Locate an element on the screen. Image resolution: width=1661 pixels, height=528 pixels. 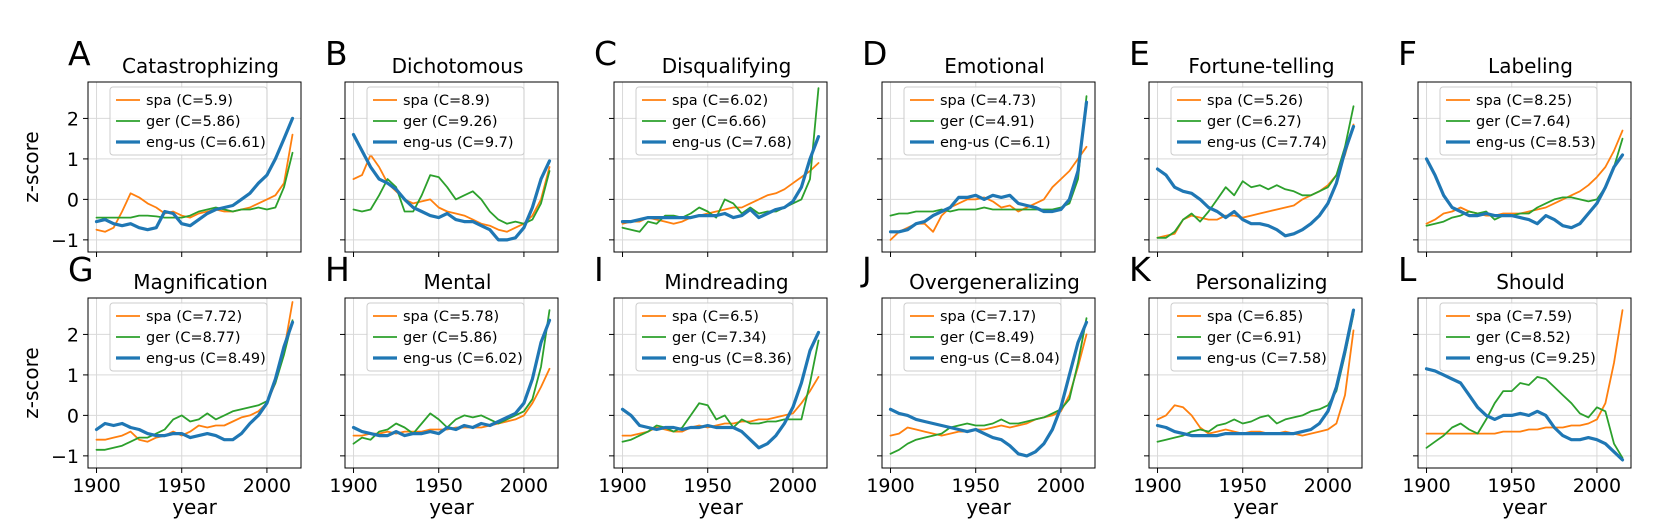
legend-entry: eng-us (C=9.25) is located at coordinates (1536, 359).